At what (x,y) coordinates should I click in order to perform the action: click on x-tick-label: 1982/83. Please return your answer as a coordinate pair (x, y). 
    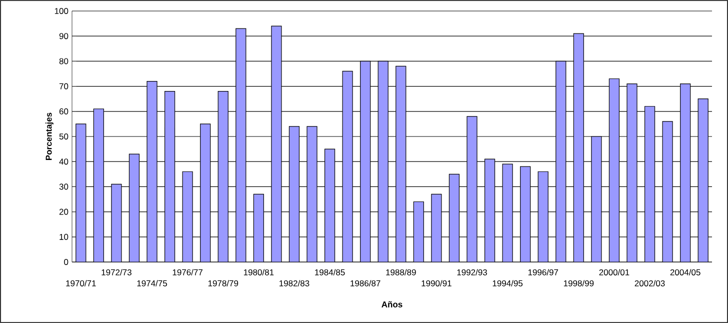
    Looking at the image, I should click on (295, 283).